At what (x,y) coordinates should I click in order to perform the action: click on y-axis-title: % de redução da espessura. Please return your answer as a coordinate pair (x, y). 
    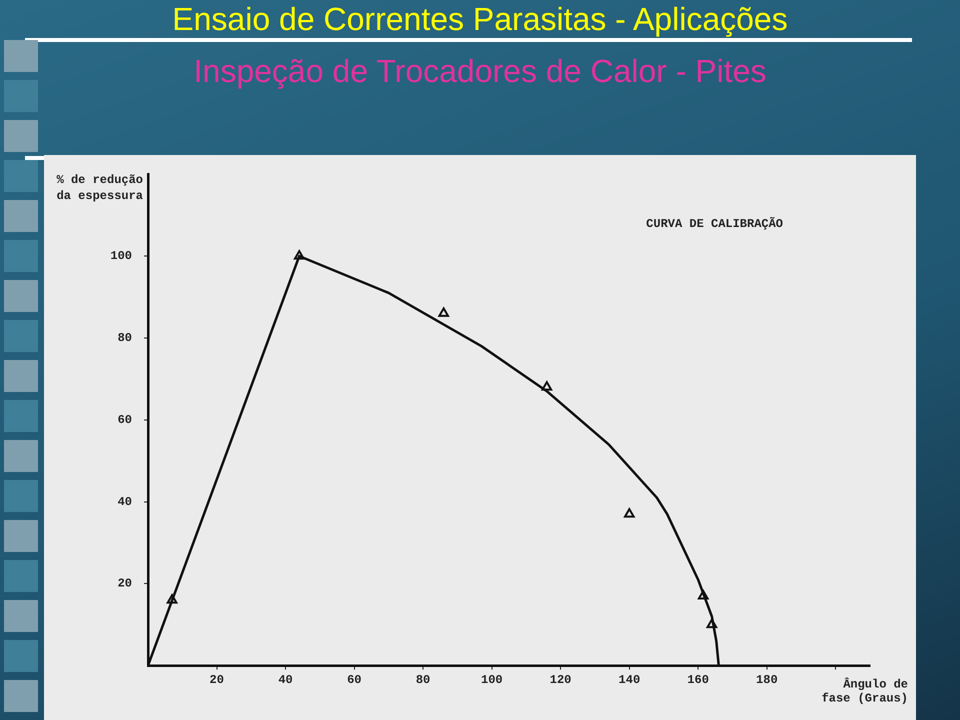
    Looking at the image, I should click on (99, 188).